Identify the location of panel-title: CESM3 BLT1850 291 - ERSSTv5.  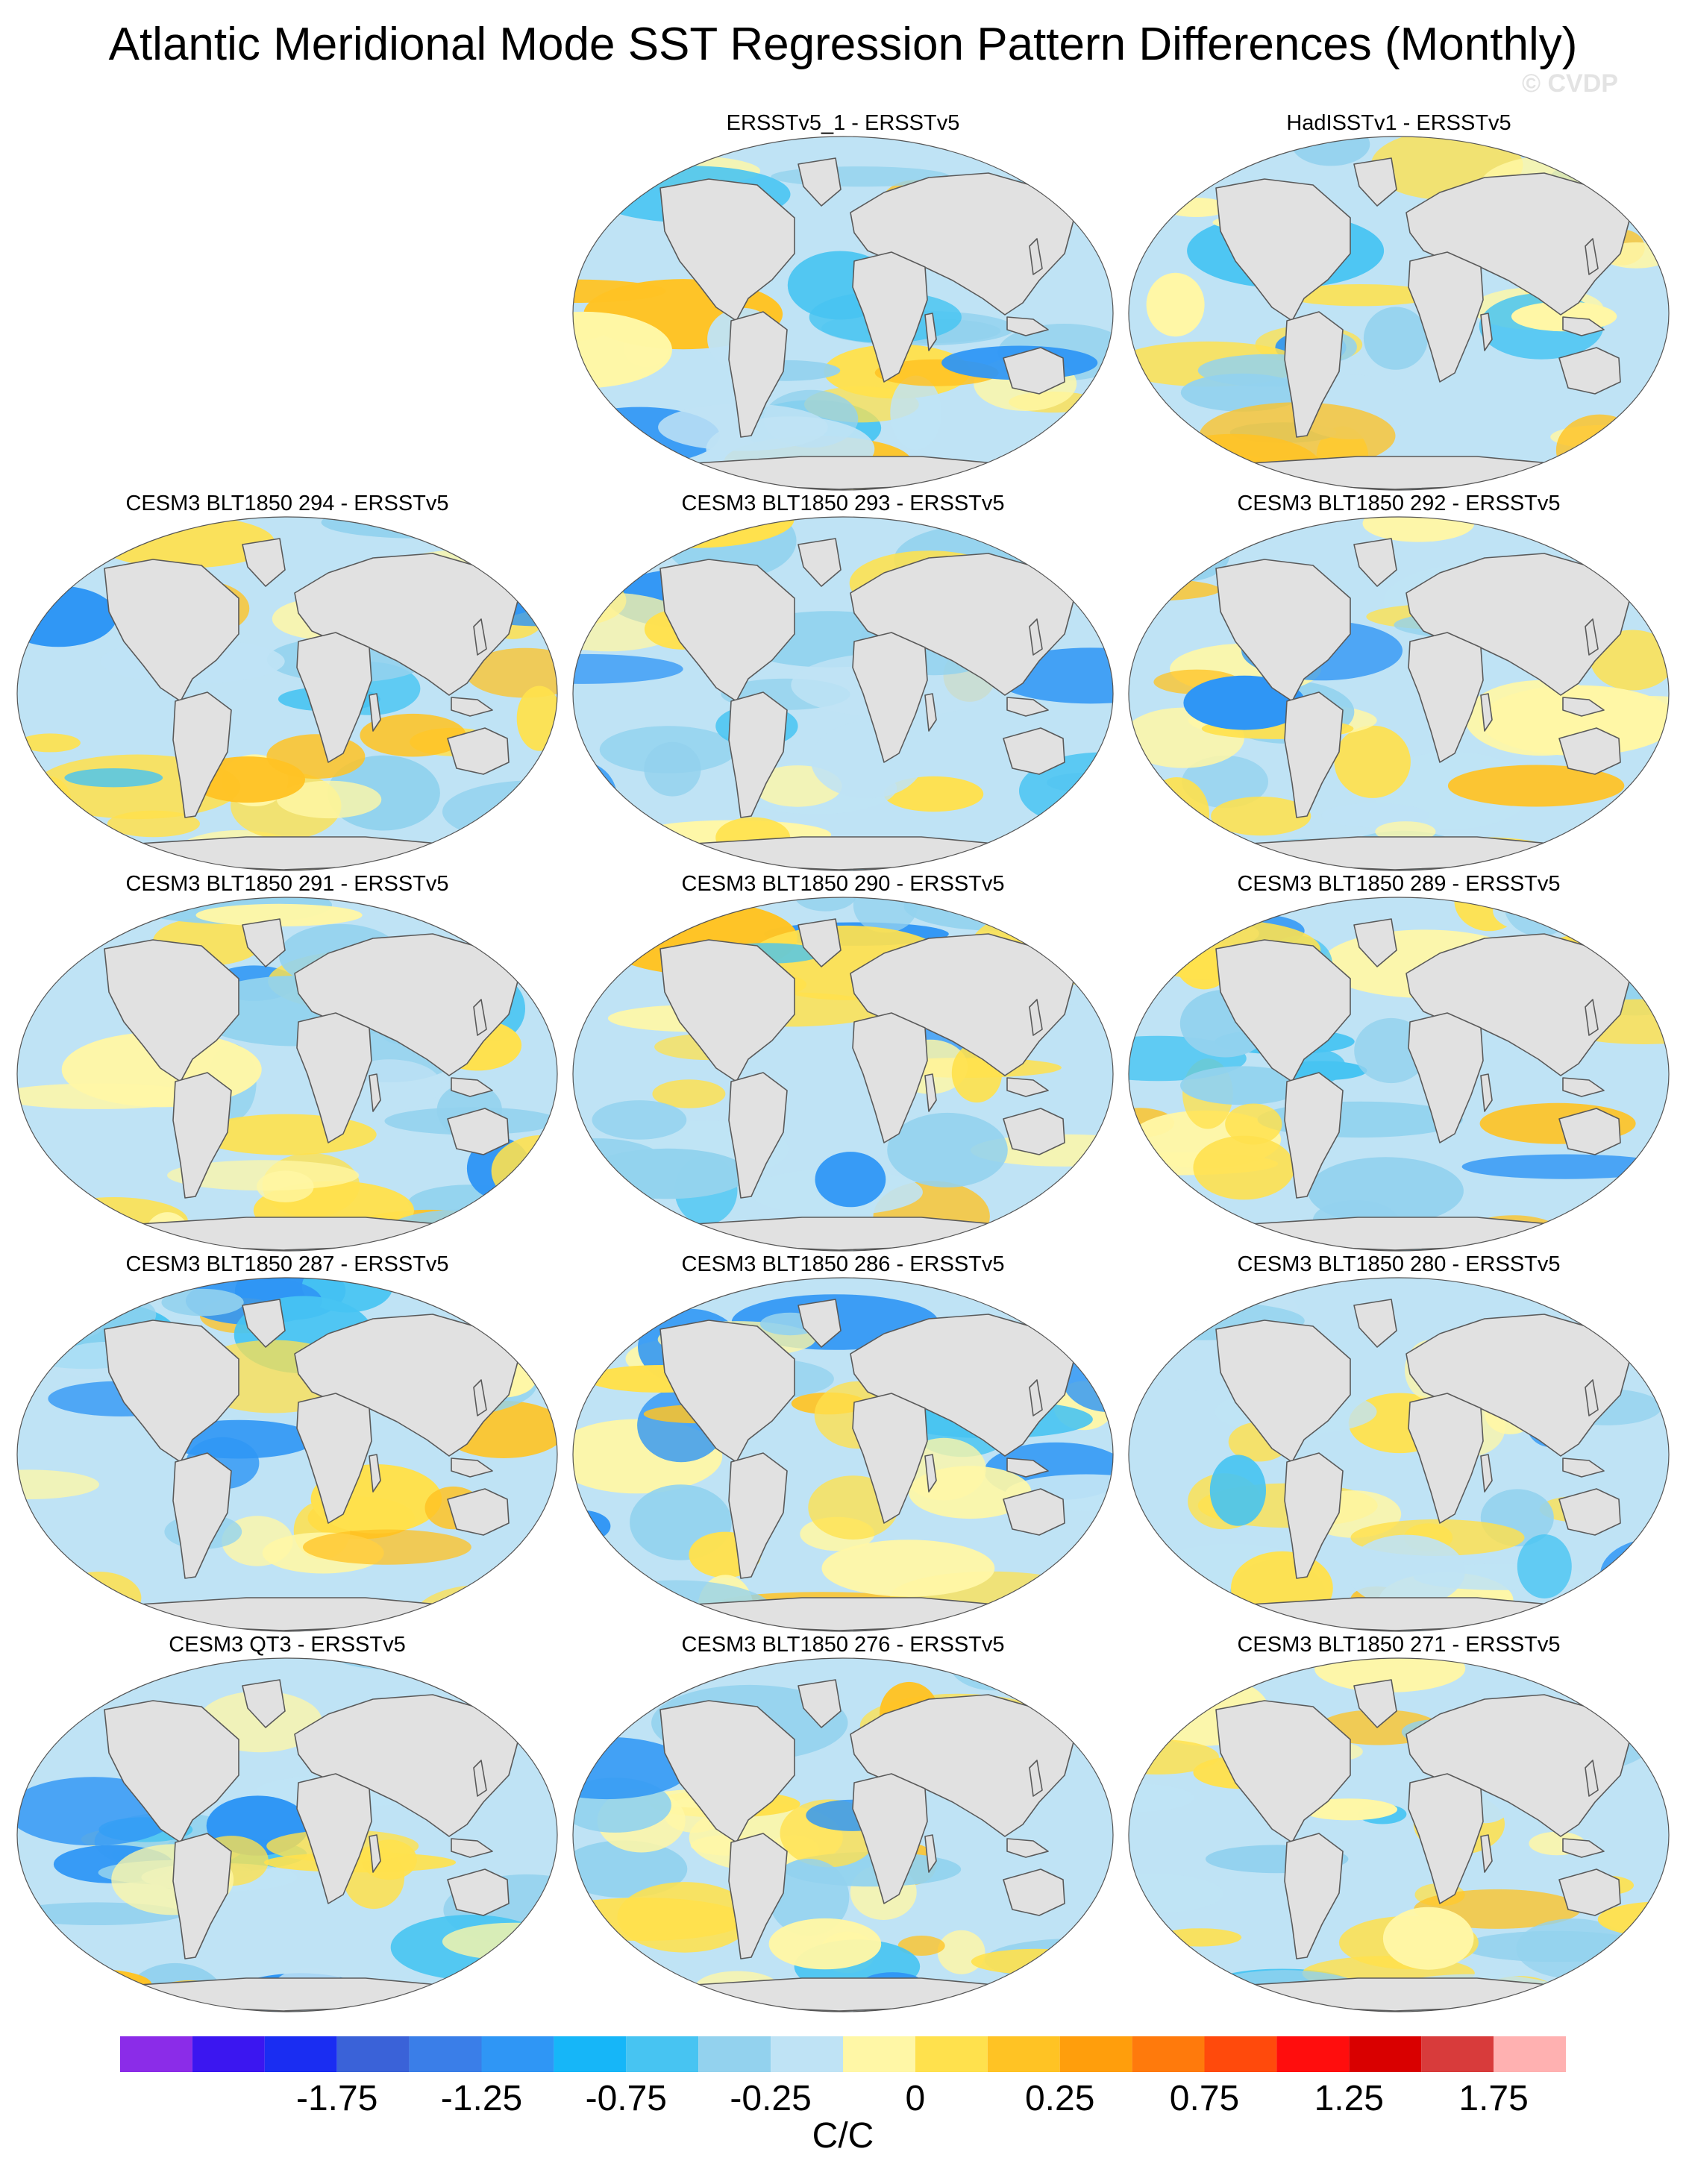
(287, 884).